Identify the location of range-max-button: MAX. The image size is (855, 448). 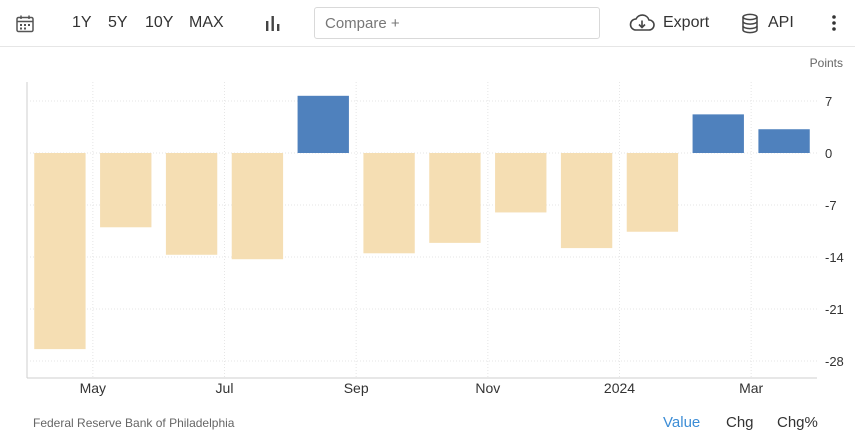
(206, 22).